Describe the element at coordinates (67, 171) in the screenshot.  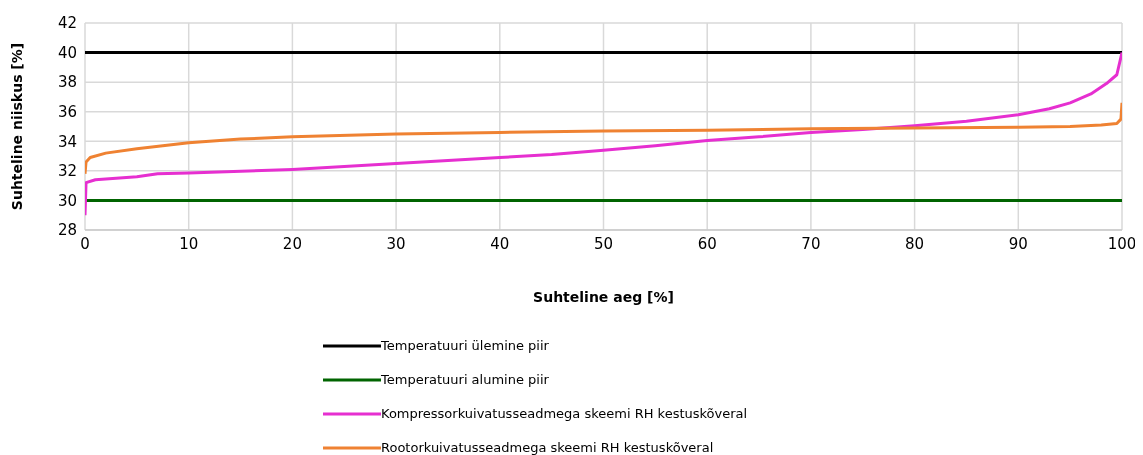
I see `y-tick-label: 32` at that location.